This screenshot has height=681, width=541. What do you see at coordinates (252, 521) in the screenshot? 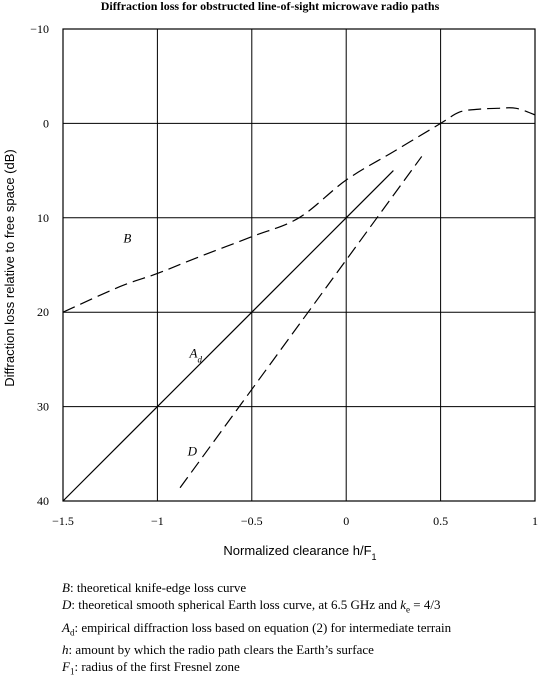
I see `x-tick-label: −0.5` at bounding box center [252, 521].